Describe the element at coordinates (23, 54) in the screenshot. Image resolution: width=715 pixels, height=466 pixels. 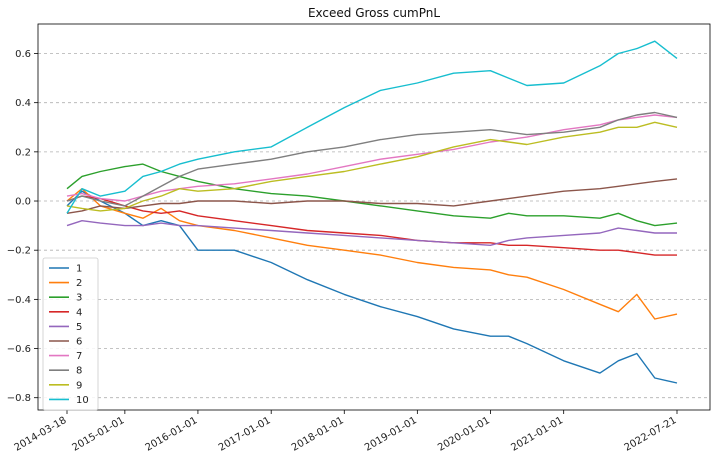
I see `y-tick-label: 0.6` at that location.